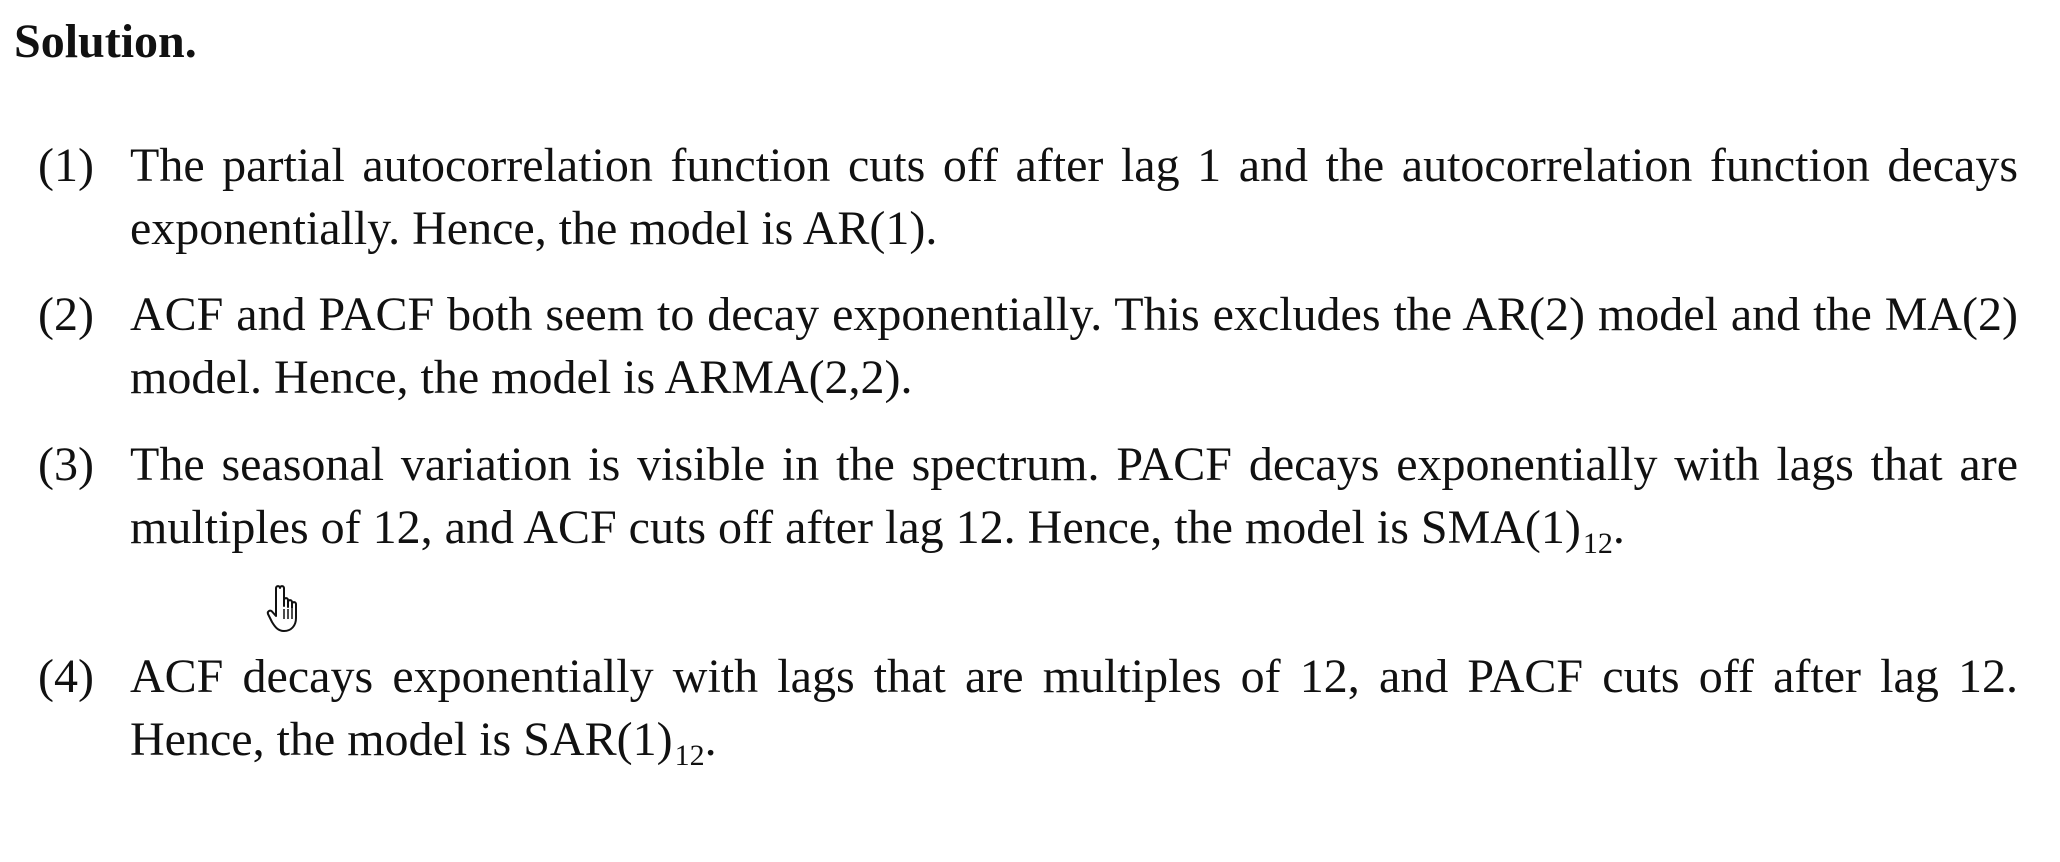 This screenshot has height=862, width=2060. I want to click on item-number: (1), so click(66, 165).